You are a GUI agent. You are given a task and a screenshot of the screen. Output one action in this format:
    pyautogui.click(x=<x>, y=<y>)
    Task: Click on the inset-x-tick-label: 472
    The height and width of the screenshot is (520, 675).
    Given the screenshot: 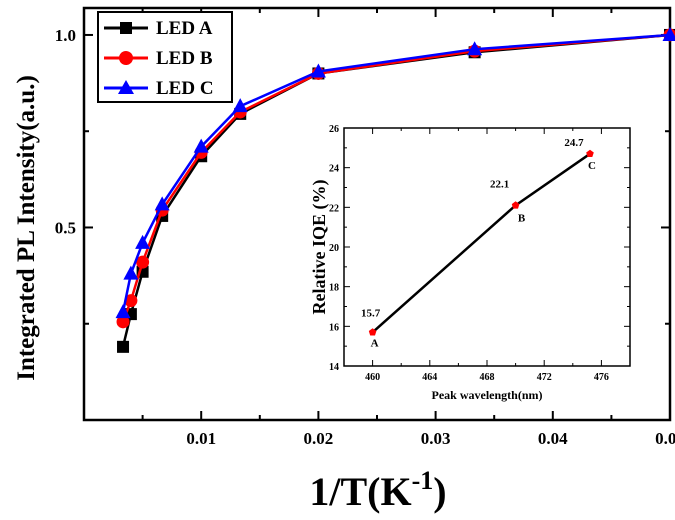 What is the action you would take?
    pyautogui.click(x=544, y=377)
    